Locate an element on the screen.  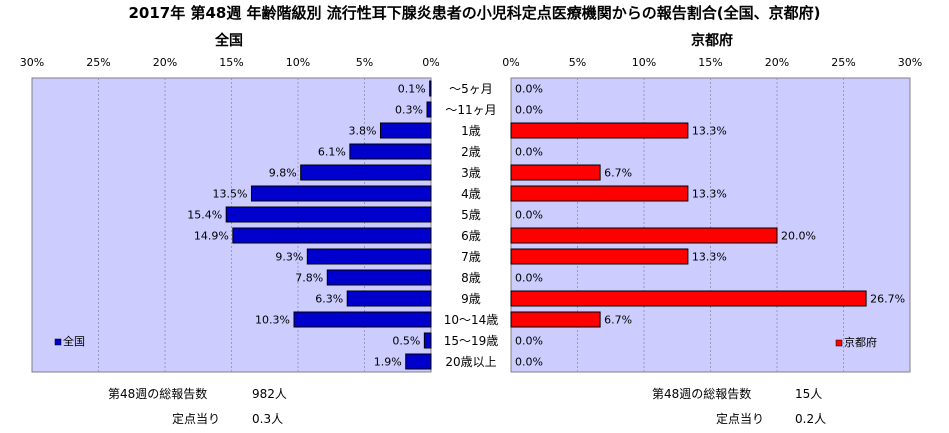
left-per-value: 0.3人 is located at coordinates (268, 419).